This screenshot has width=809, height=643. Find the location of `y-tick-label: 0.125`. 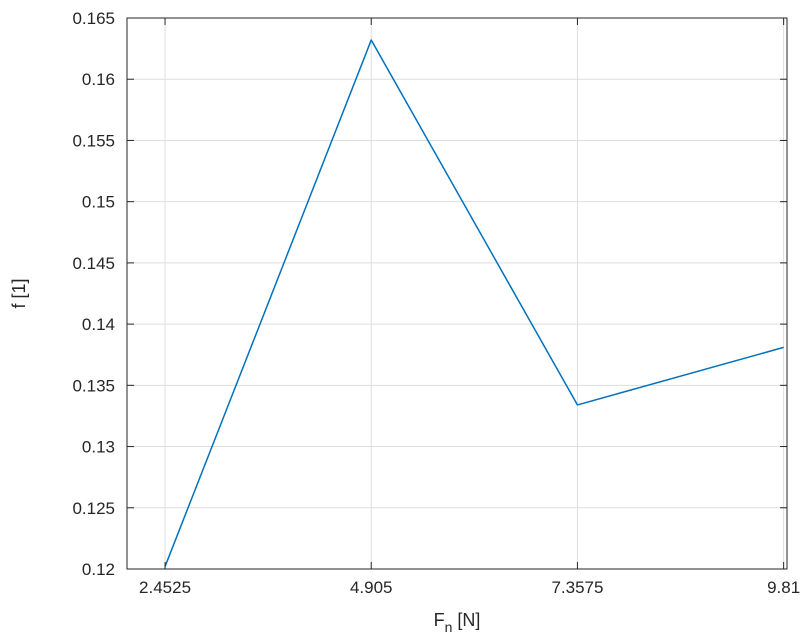

y-tick-label: 0.125 is located at coordinates (93, 508).